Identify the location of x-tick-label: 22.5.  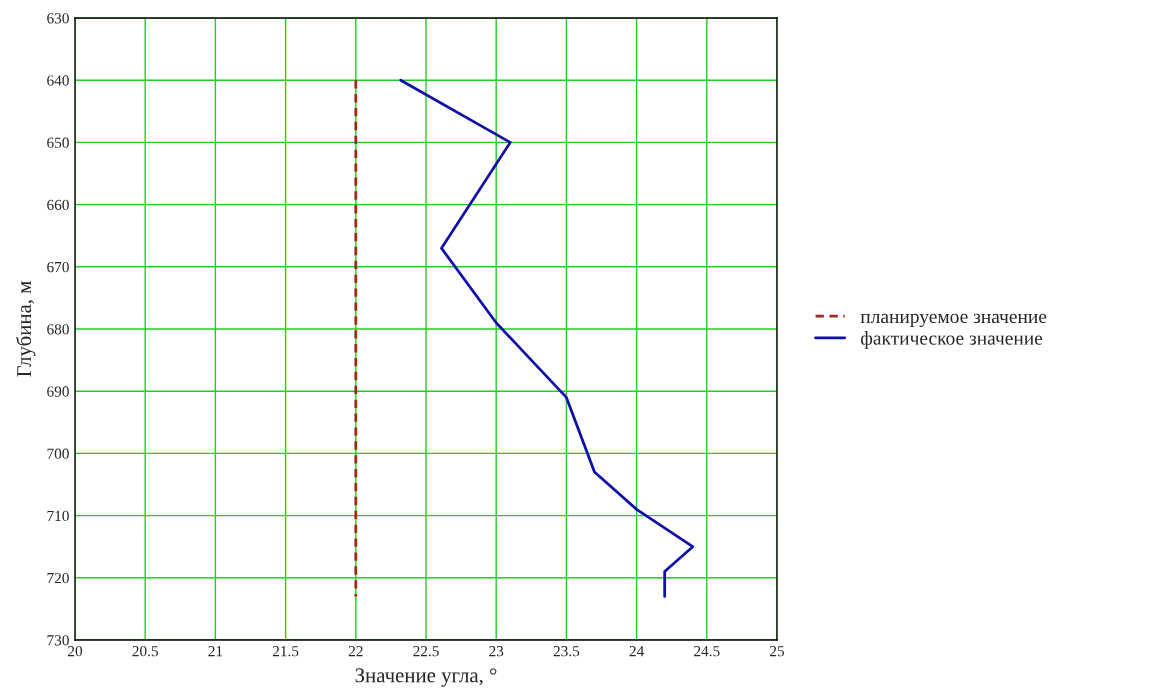
(426, 651).